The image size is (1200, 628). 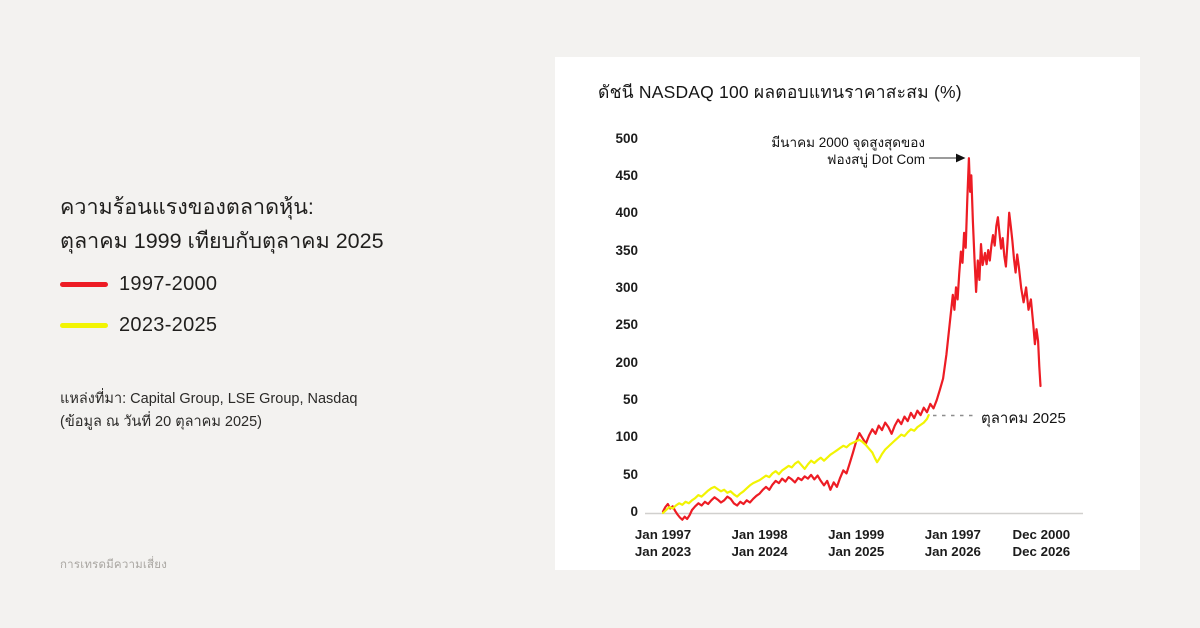 I want to click on y-tick-label: 450, so click(x=626, y=175).